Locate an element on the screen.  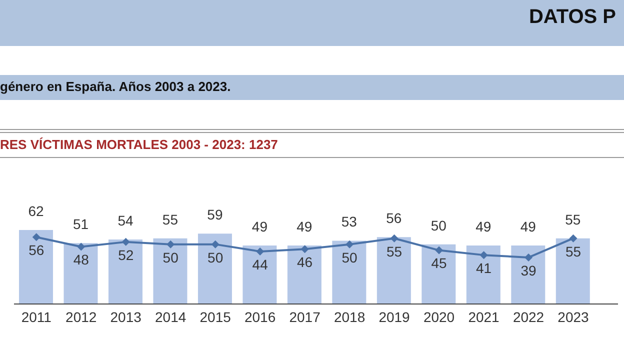
data-label: 48 is located at coordinates (81, 260).